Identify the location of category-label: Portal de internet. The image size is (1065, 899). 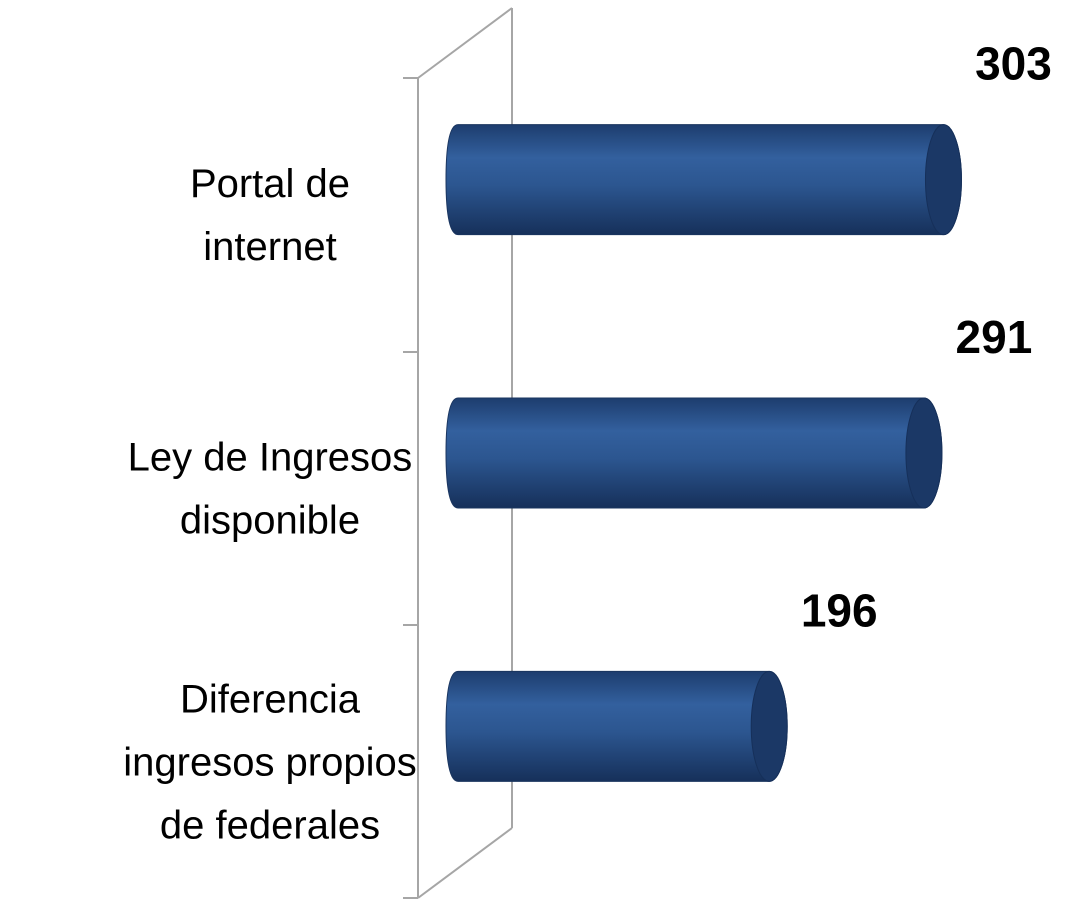
(270, 215).